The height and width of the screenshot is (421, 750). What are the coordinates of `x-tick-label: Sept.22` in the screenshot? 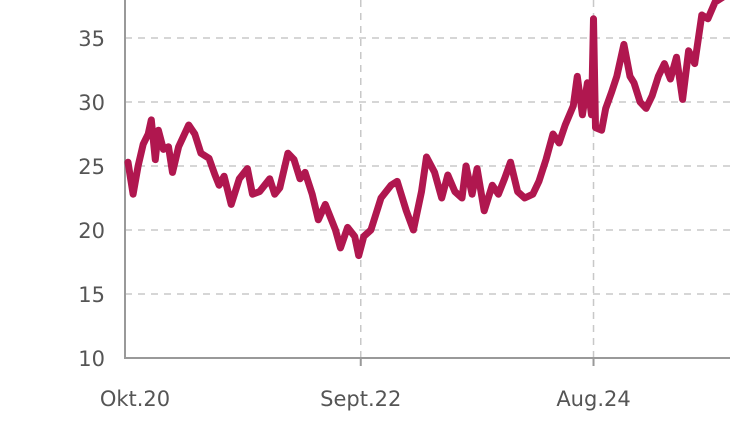 It's located at (360, 399).